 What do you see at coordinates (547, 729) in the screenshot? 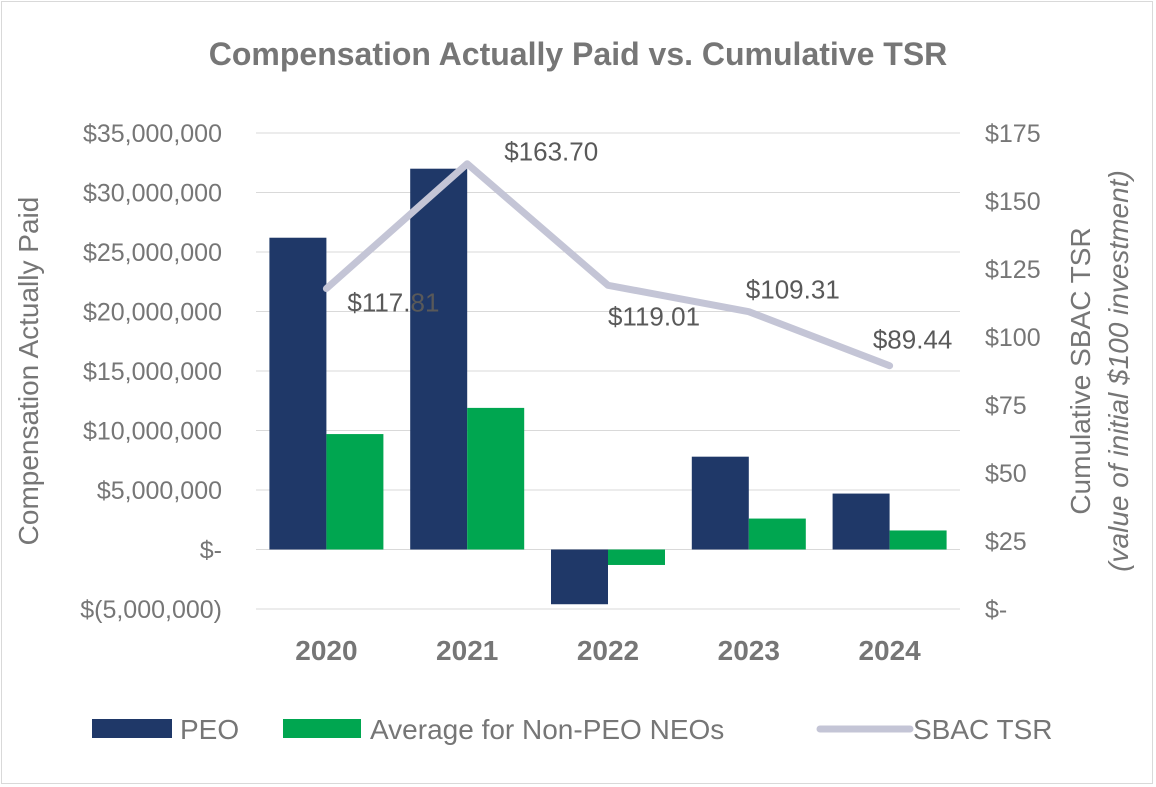
I see `legend-label-non-peo: Average for Non-PEO NEOs` at bounding box center [547, 729].